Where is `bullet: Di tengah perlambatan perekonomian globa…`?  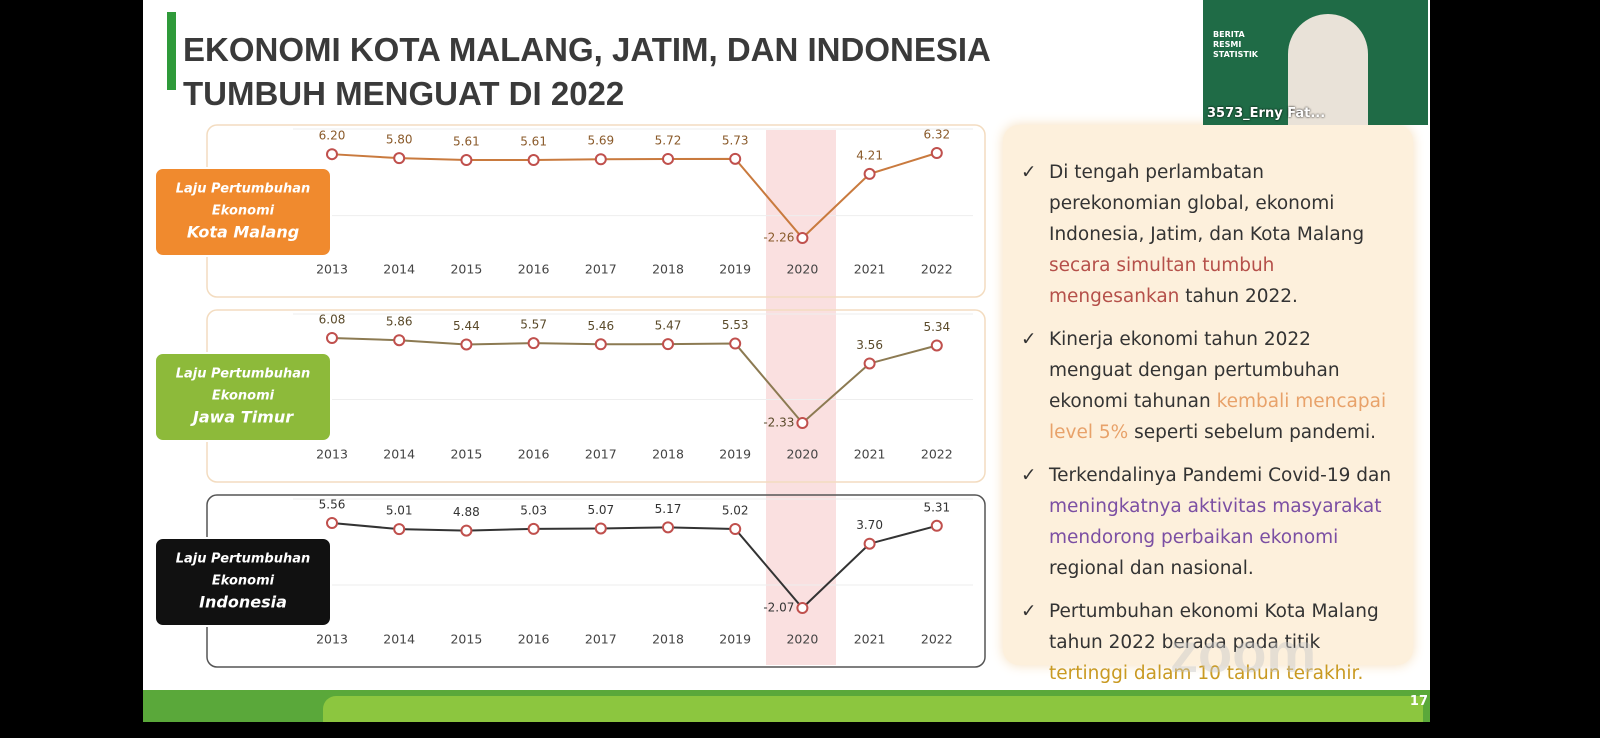 bullet: Di tengah perlambatan perekonomian globa… is located at coordinates (1206, 234).